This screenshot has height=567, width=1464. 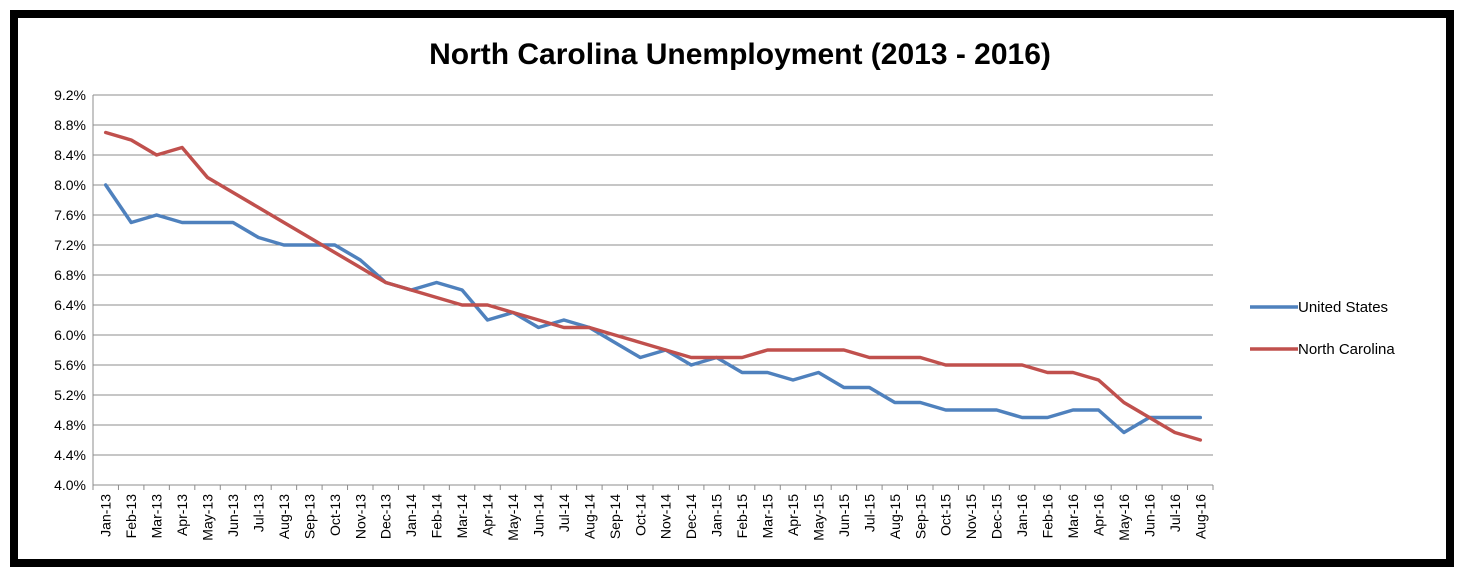 I want to click on x-tick-label: Jul-13, so click(x=258, y=513).